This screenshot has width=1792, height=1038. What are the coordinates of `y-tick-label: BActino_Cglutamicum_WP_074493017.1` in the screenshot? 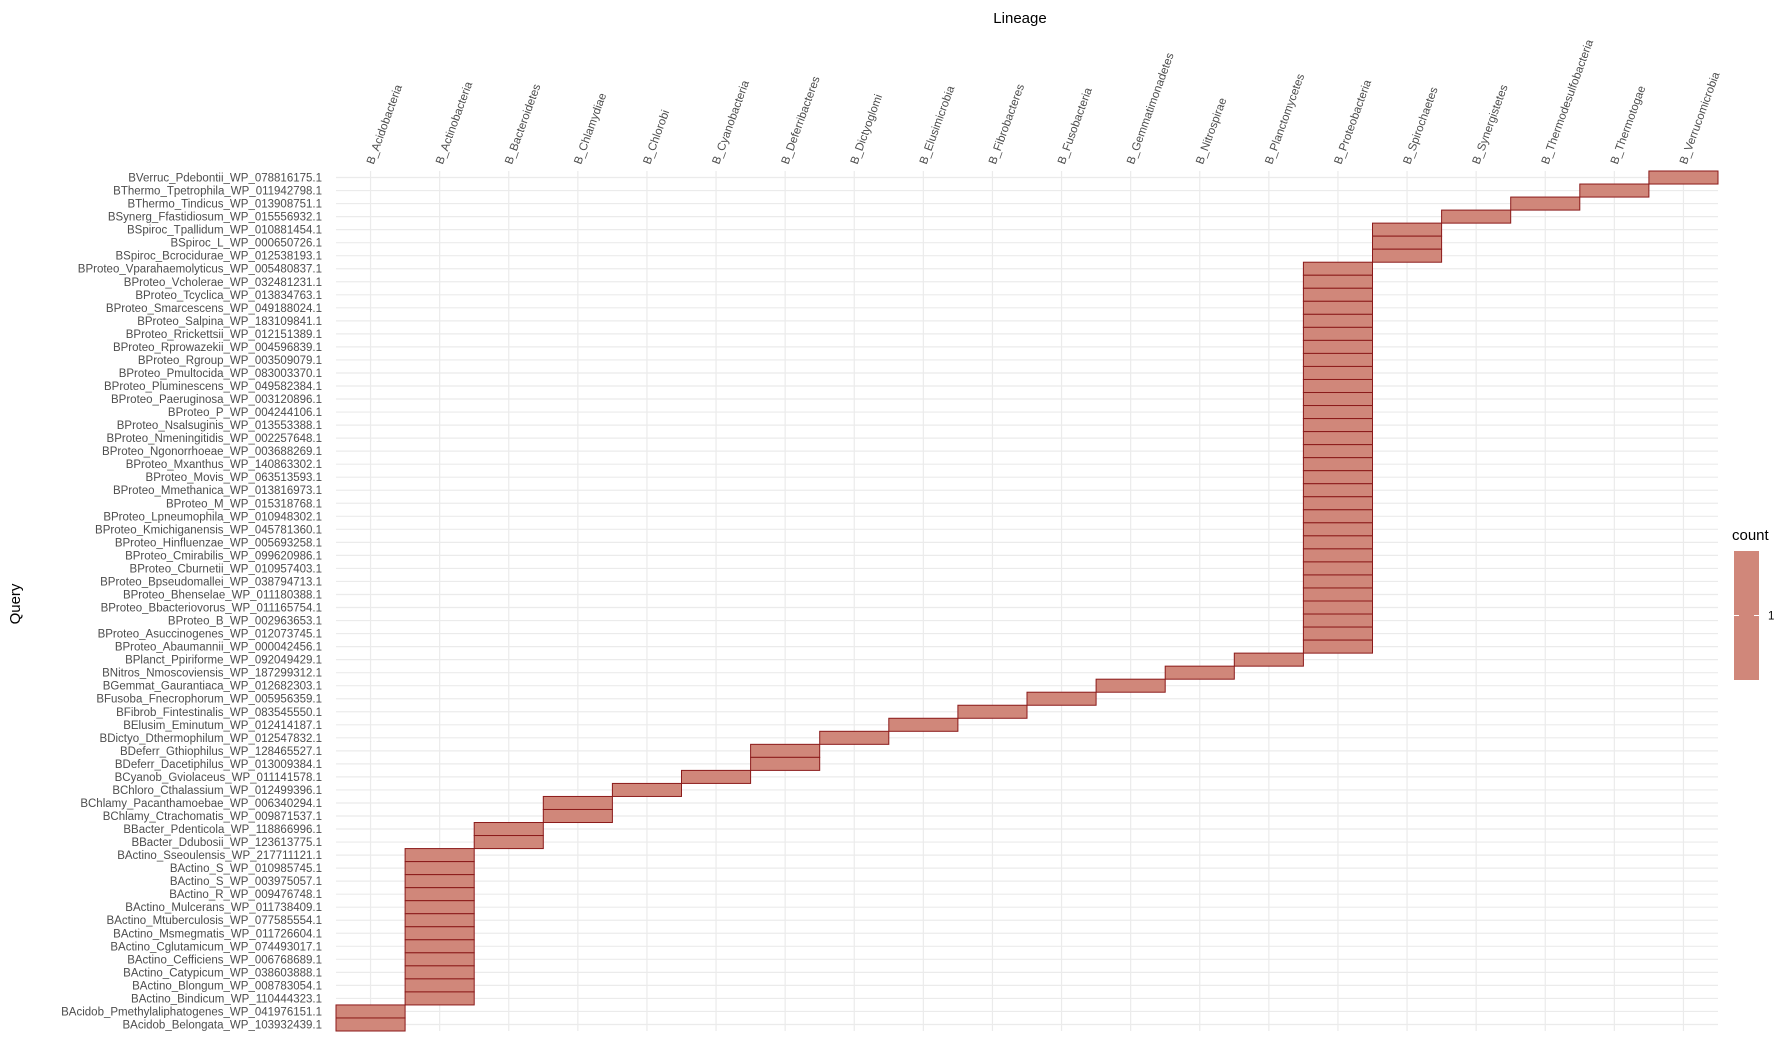 It's located at (216, 947).